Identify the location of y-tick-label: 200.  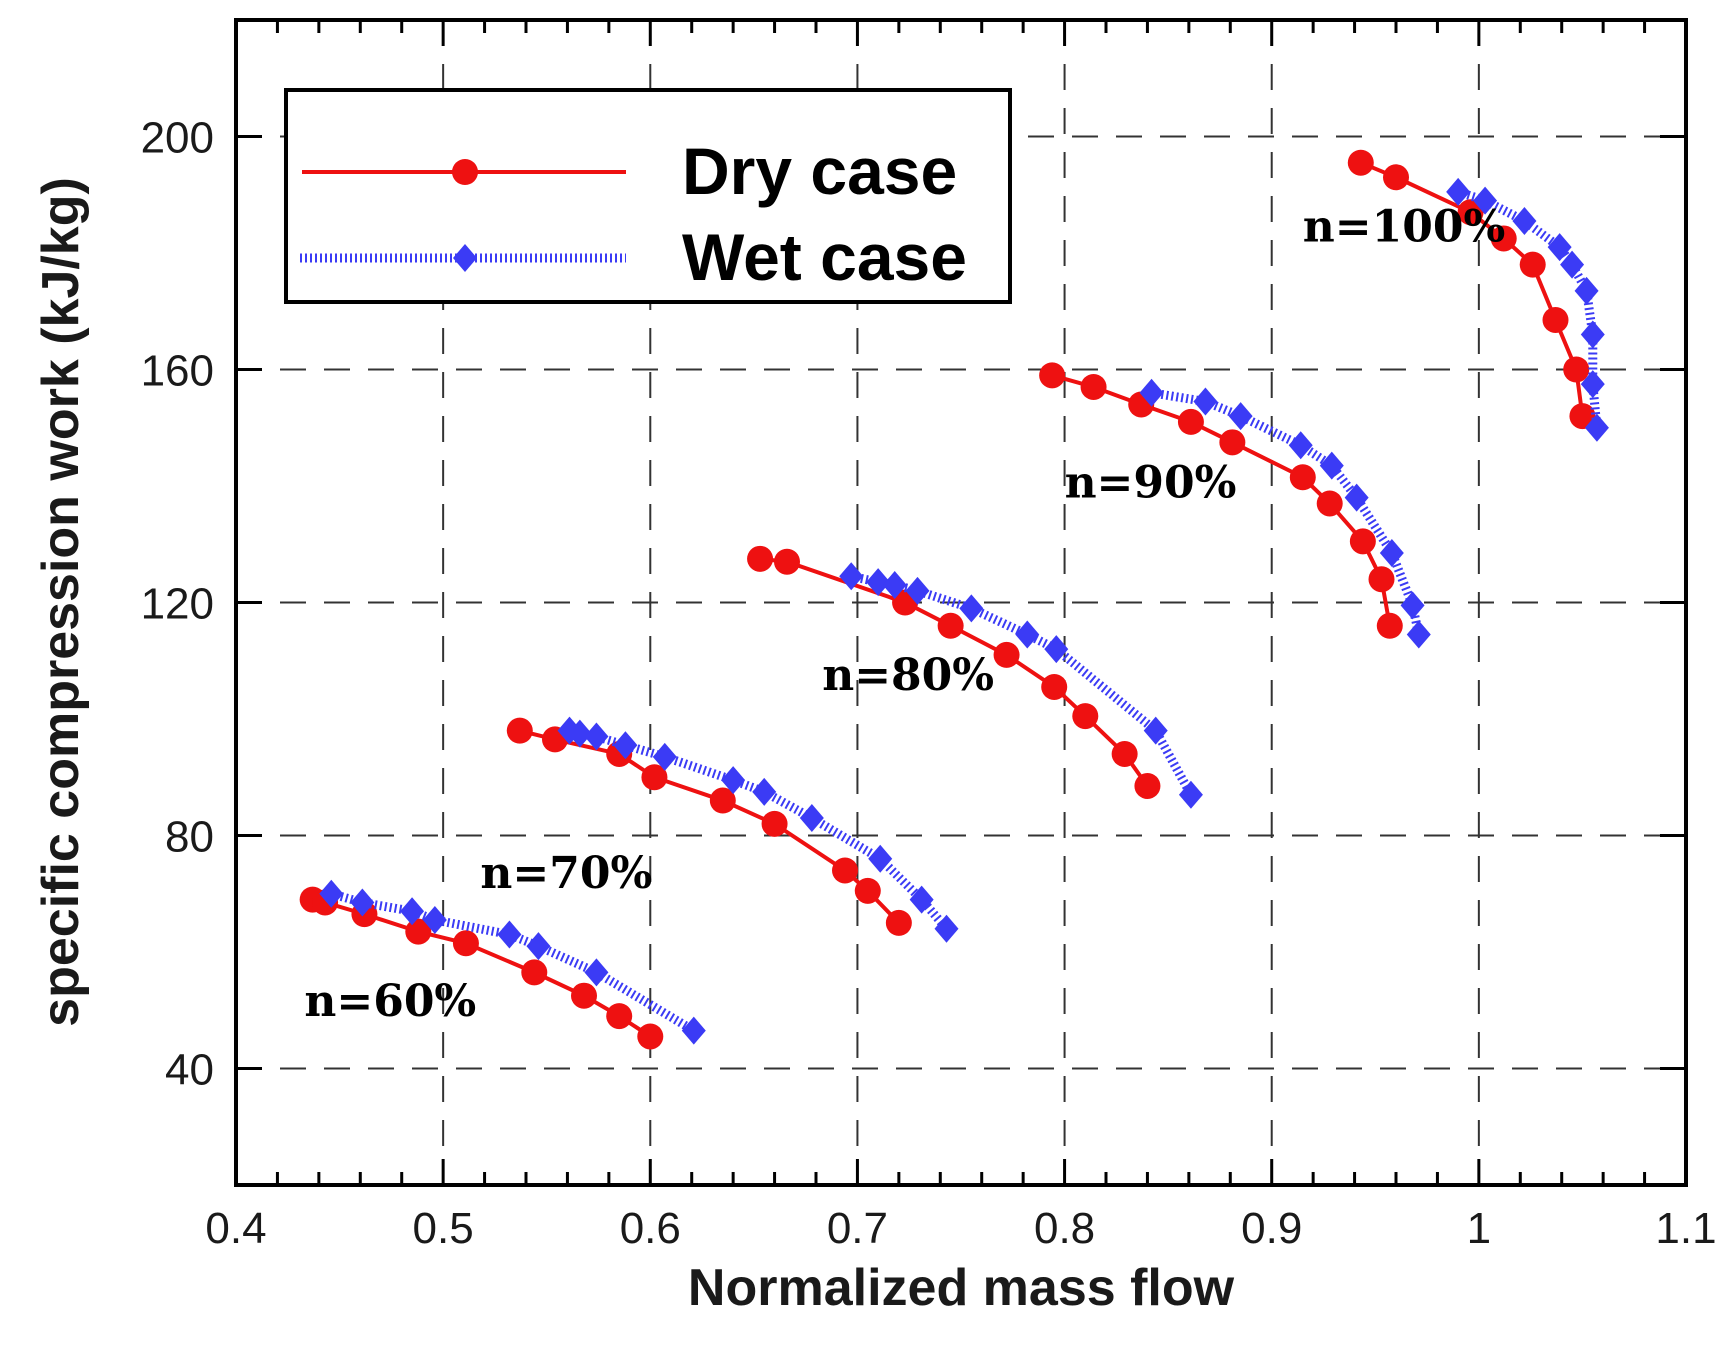
(177, 138).